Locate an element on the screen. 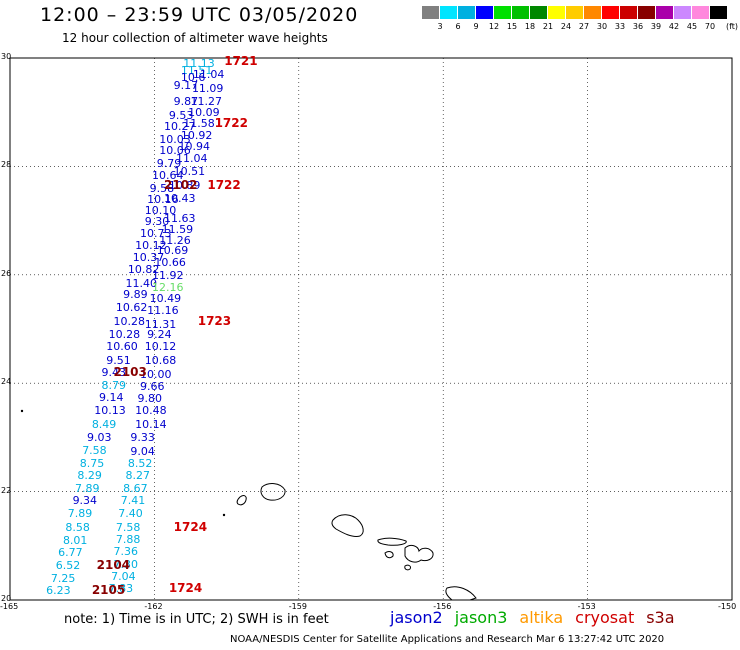 This screenshot has width=740, height=650. wave-height-value: 7.41 is located at coordinates (133, 500).